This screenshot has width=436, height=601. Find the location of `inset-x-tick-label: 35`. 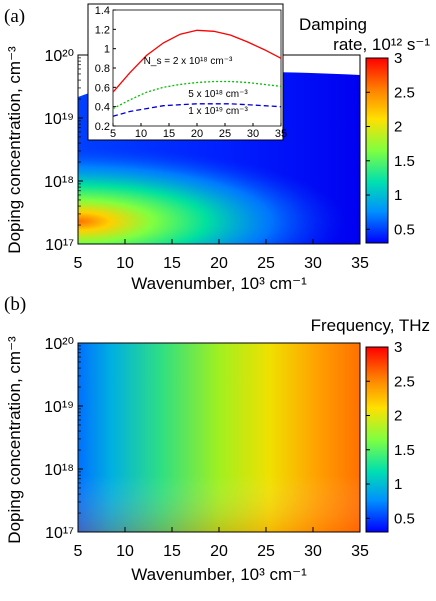

inset-x-tick-label: 35 is located at coordinates (281, 134).